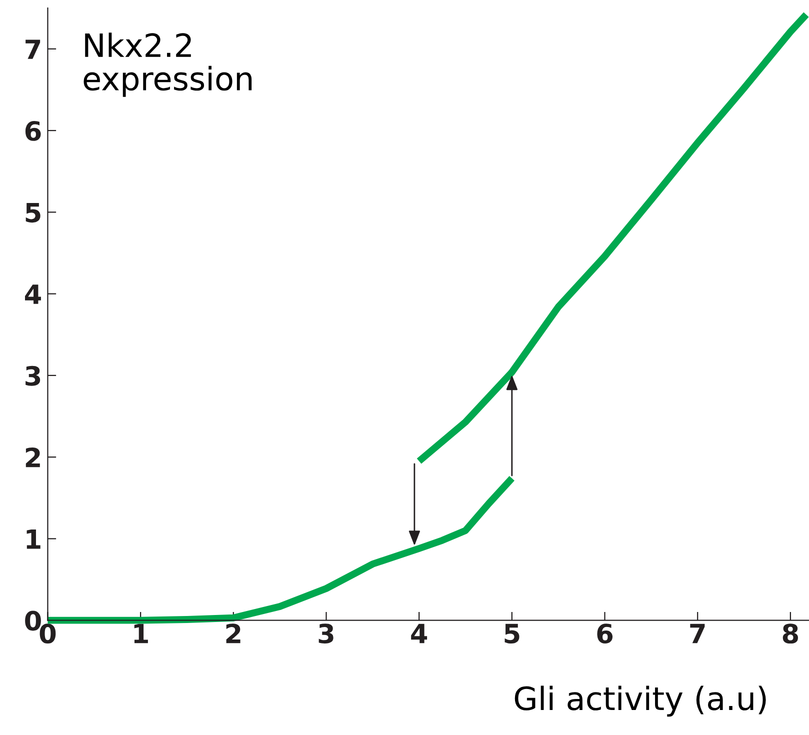  I want to click on y-tick-label: 6, so click(33, 131).